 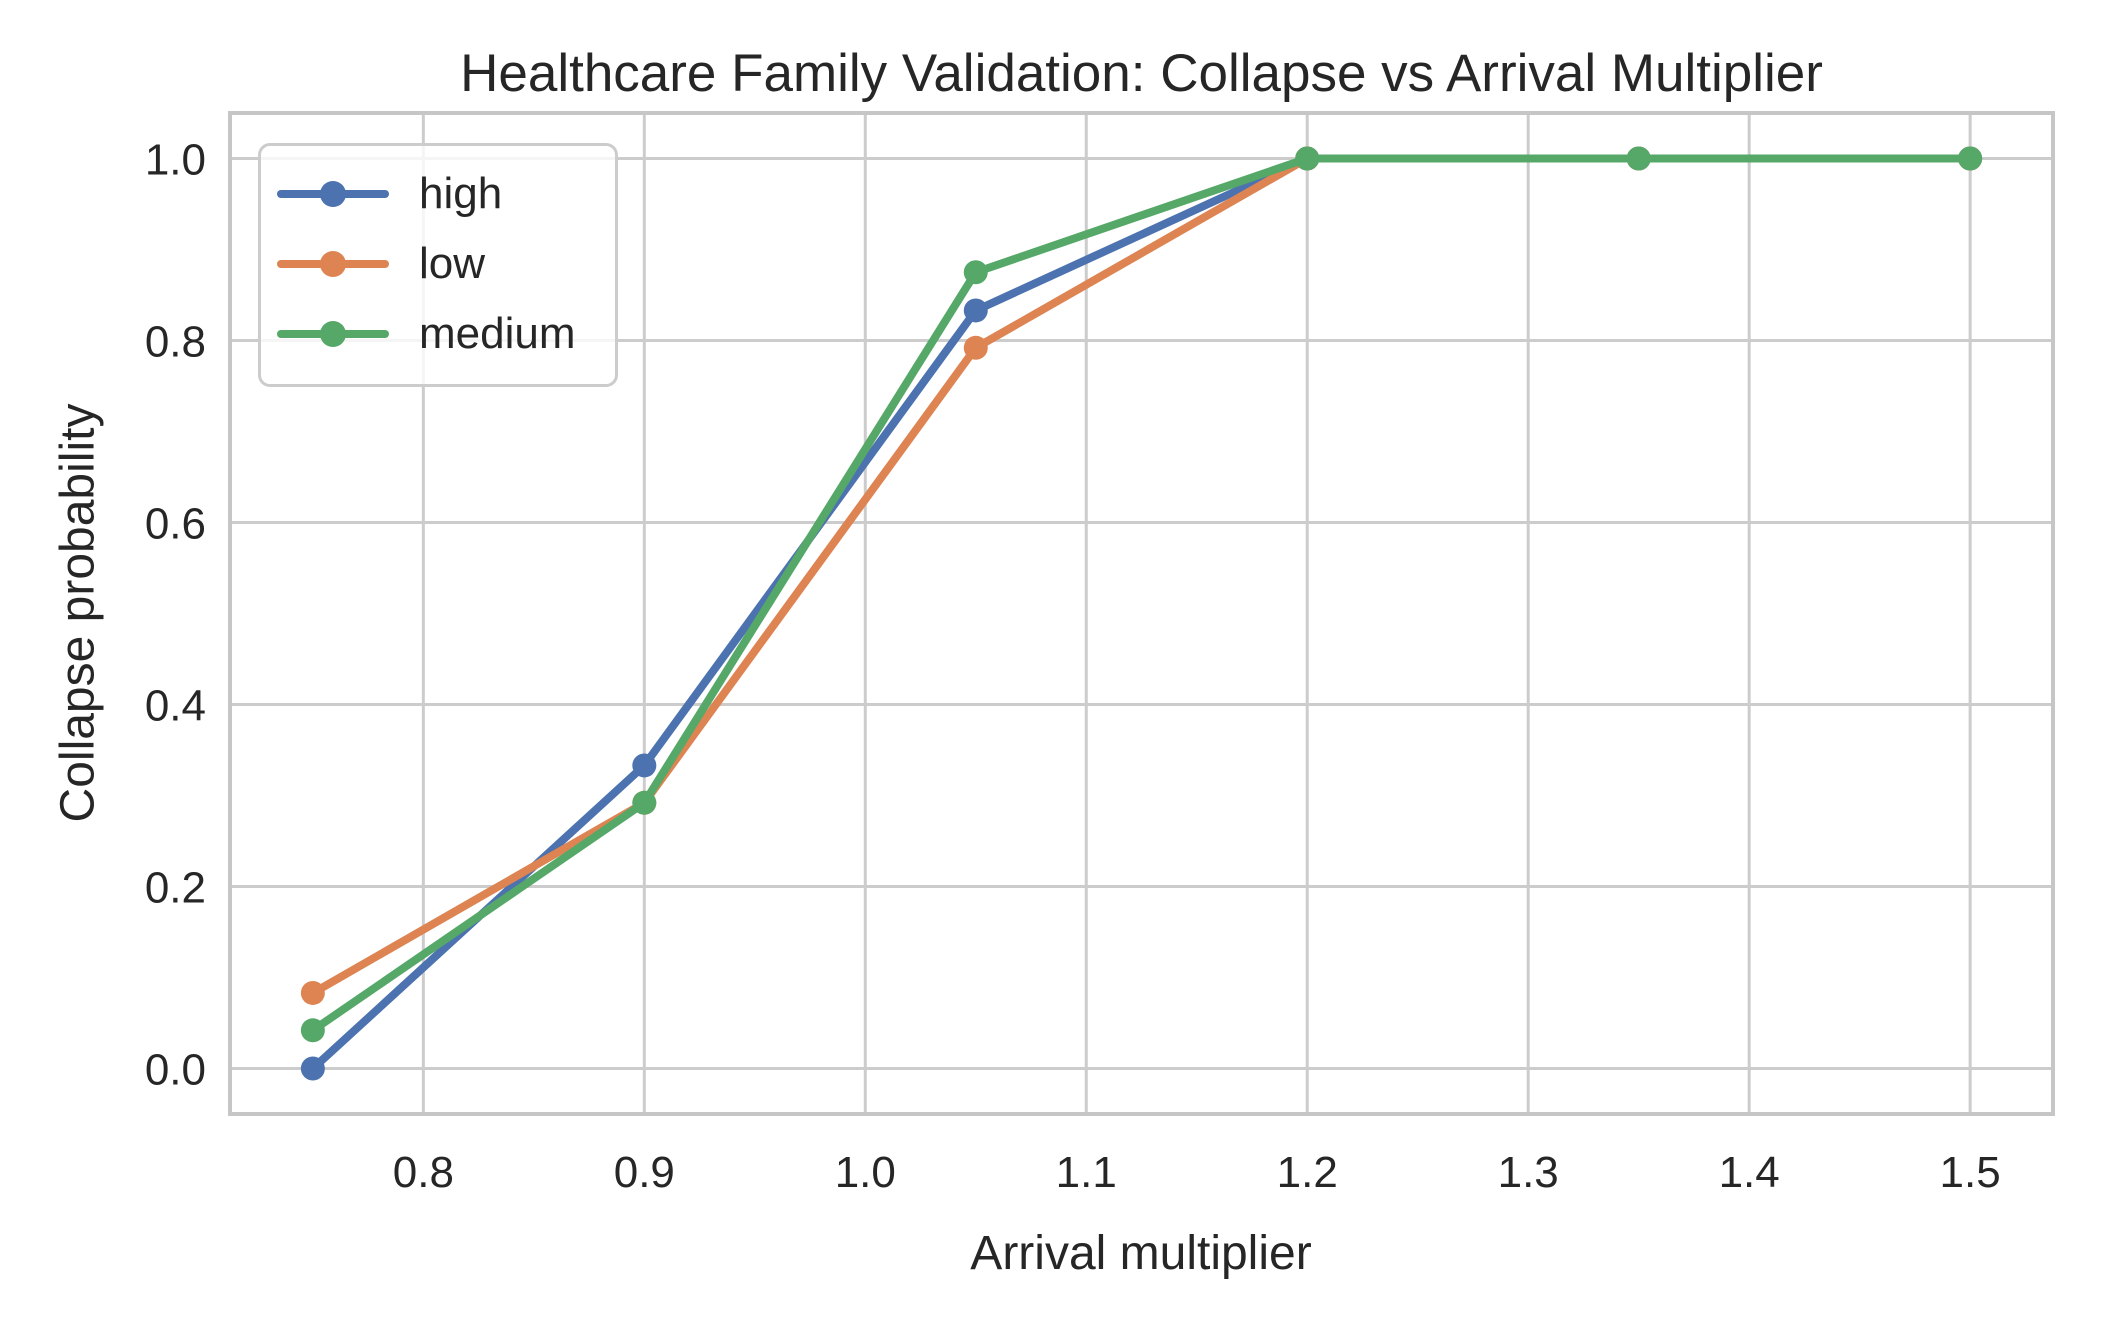 I want to click on legend-item-medium: medium, so click(x=432, y=334).